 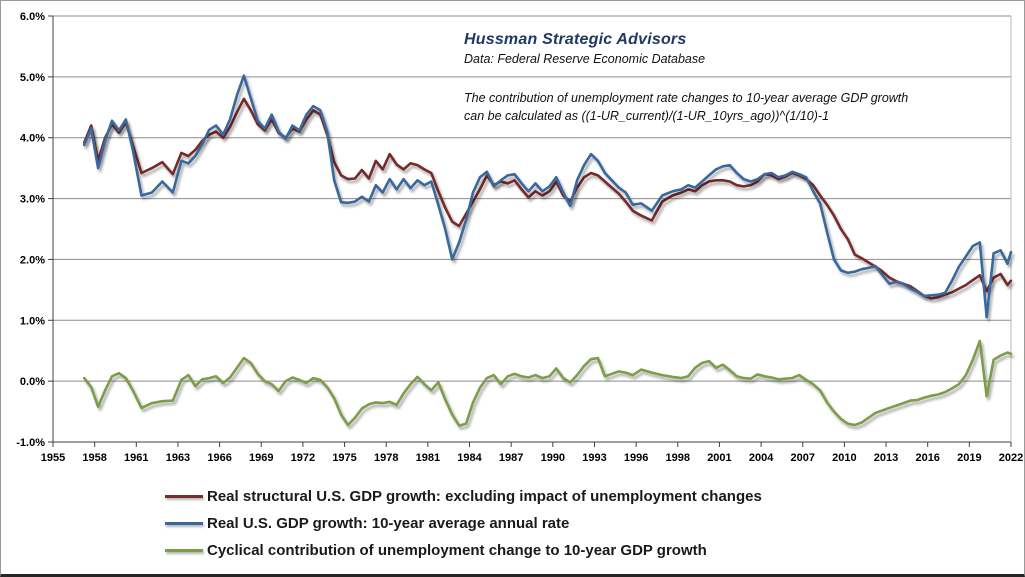 What do you see at coordinates (678, 458) in the screenshot?
I see `x-axis-label: 1998` at bounding box center [678, 458].